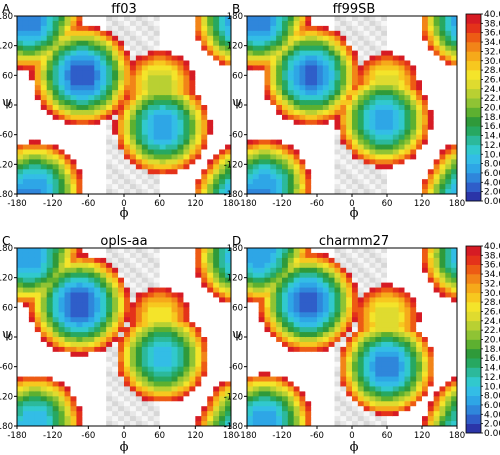  I want to click on x-tick-label: 180, so click(457, 204).